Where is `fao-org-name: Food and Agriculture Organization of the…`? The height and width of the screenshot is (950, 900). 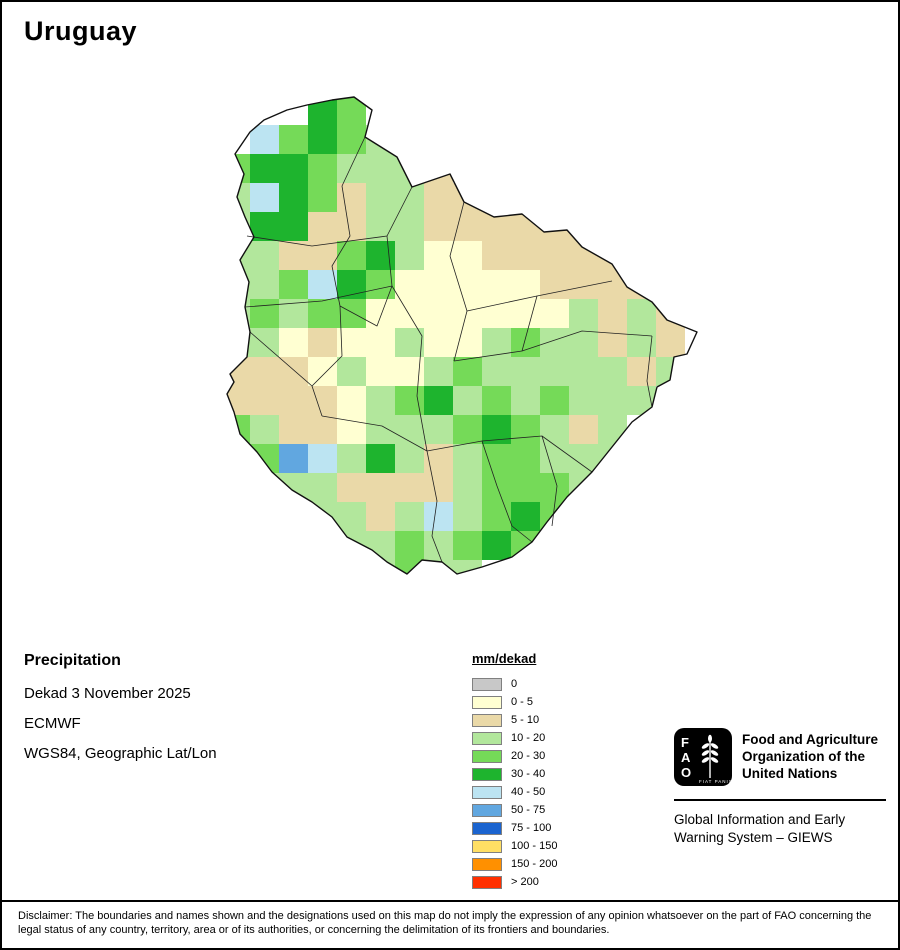 fao-org-name: Food and Agriculture Organization of the… is located at coordinates (810, 757).